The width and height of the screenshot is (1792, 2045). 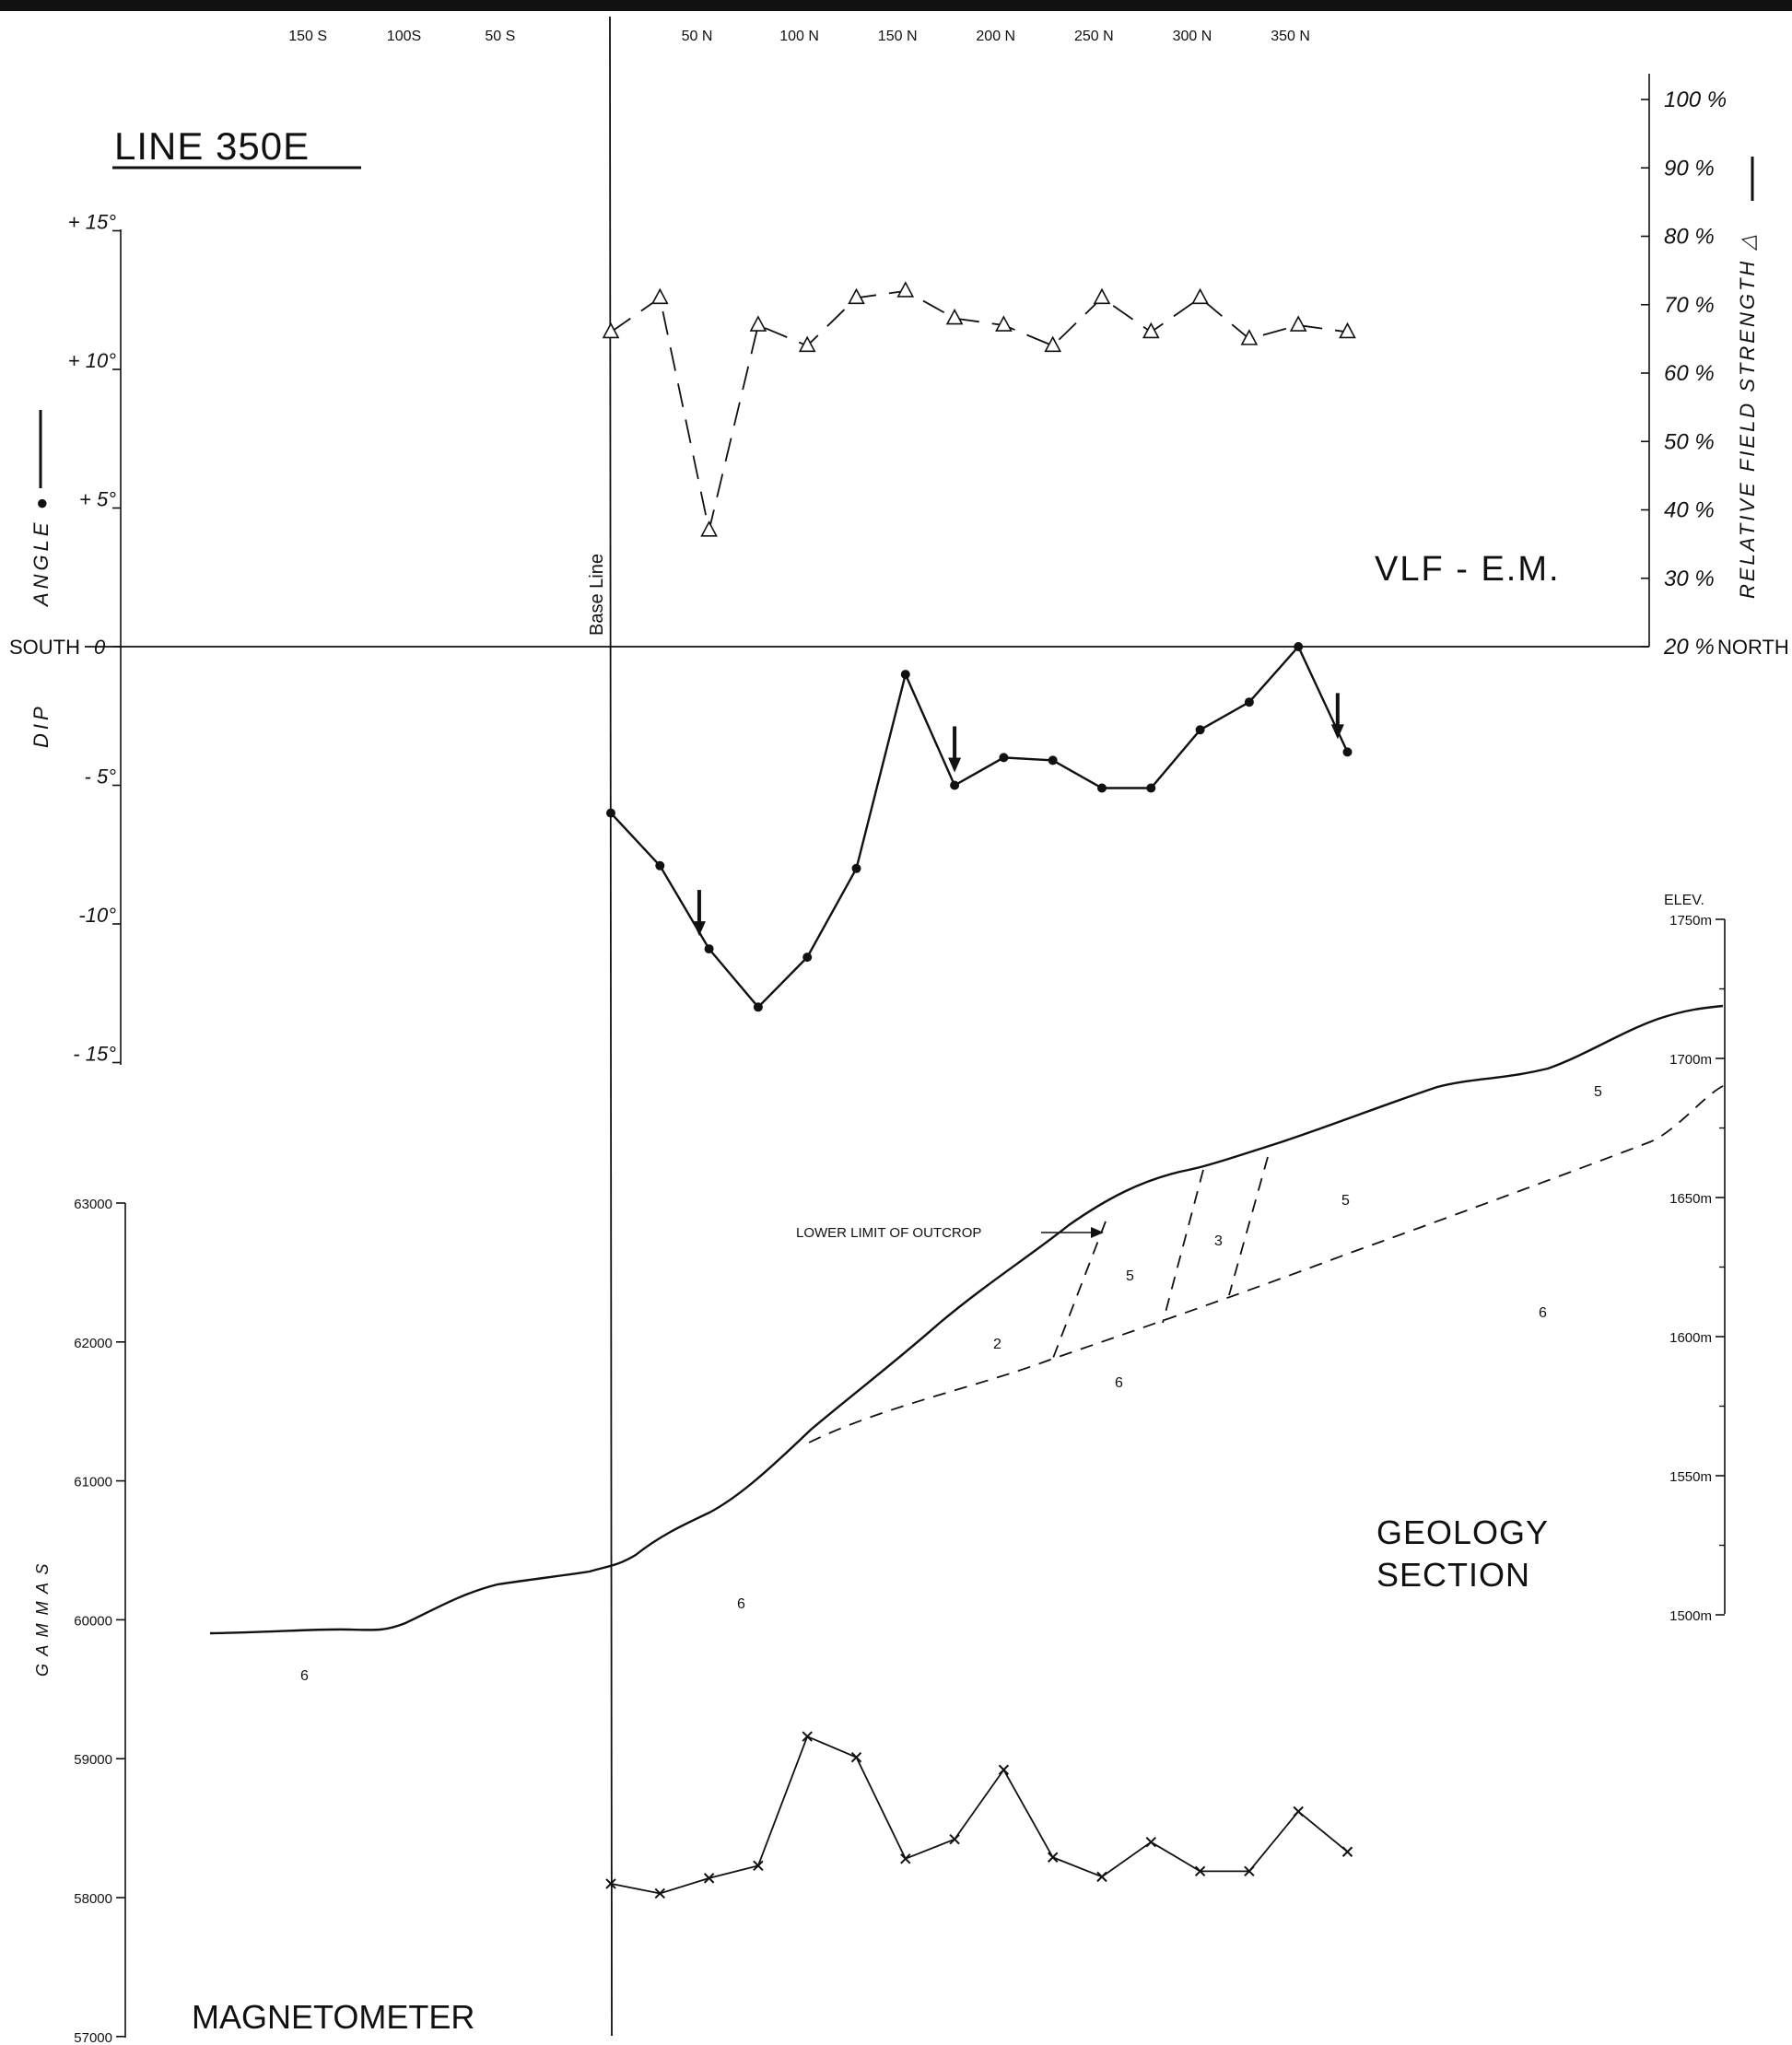 I want to click on dip-axis-label-top: ANGLE ●, so click(x=41, y=551).